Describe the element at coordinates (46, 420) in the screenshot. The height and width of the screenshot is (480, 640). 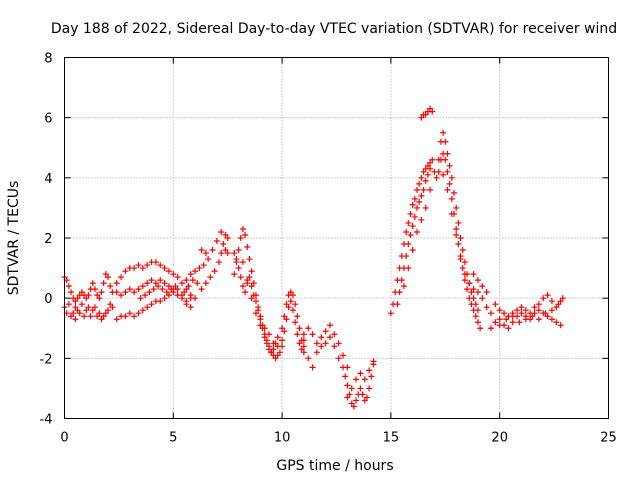
I see `y-tick-label: -4` at that location.